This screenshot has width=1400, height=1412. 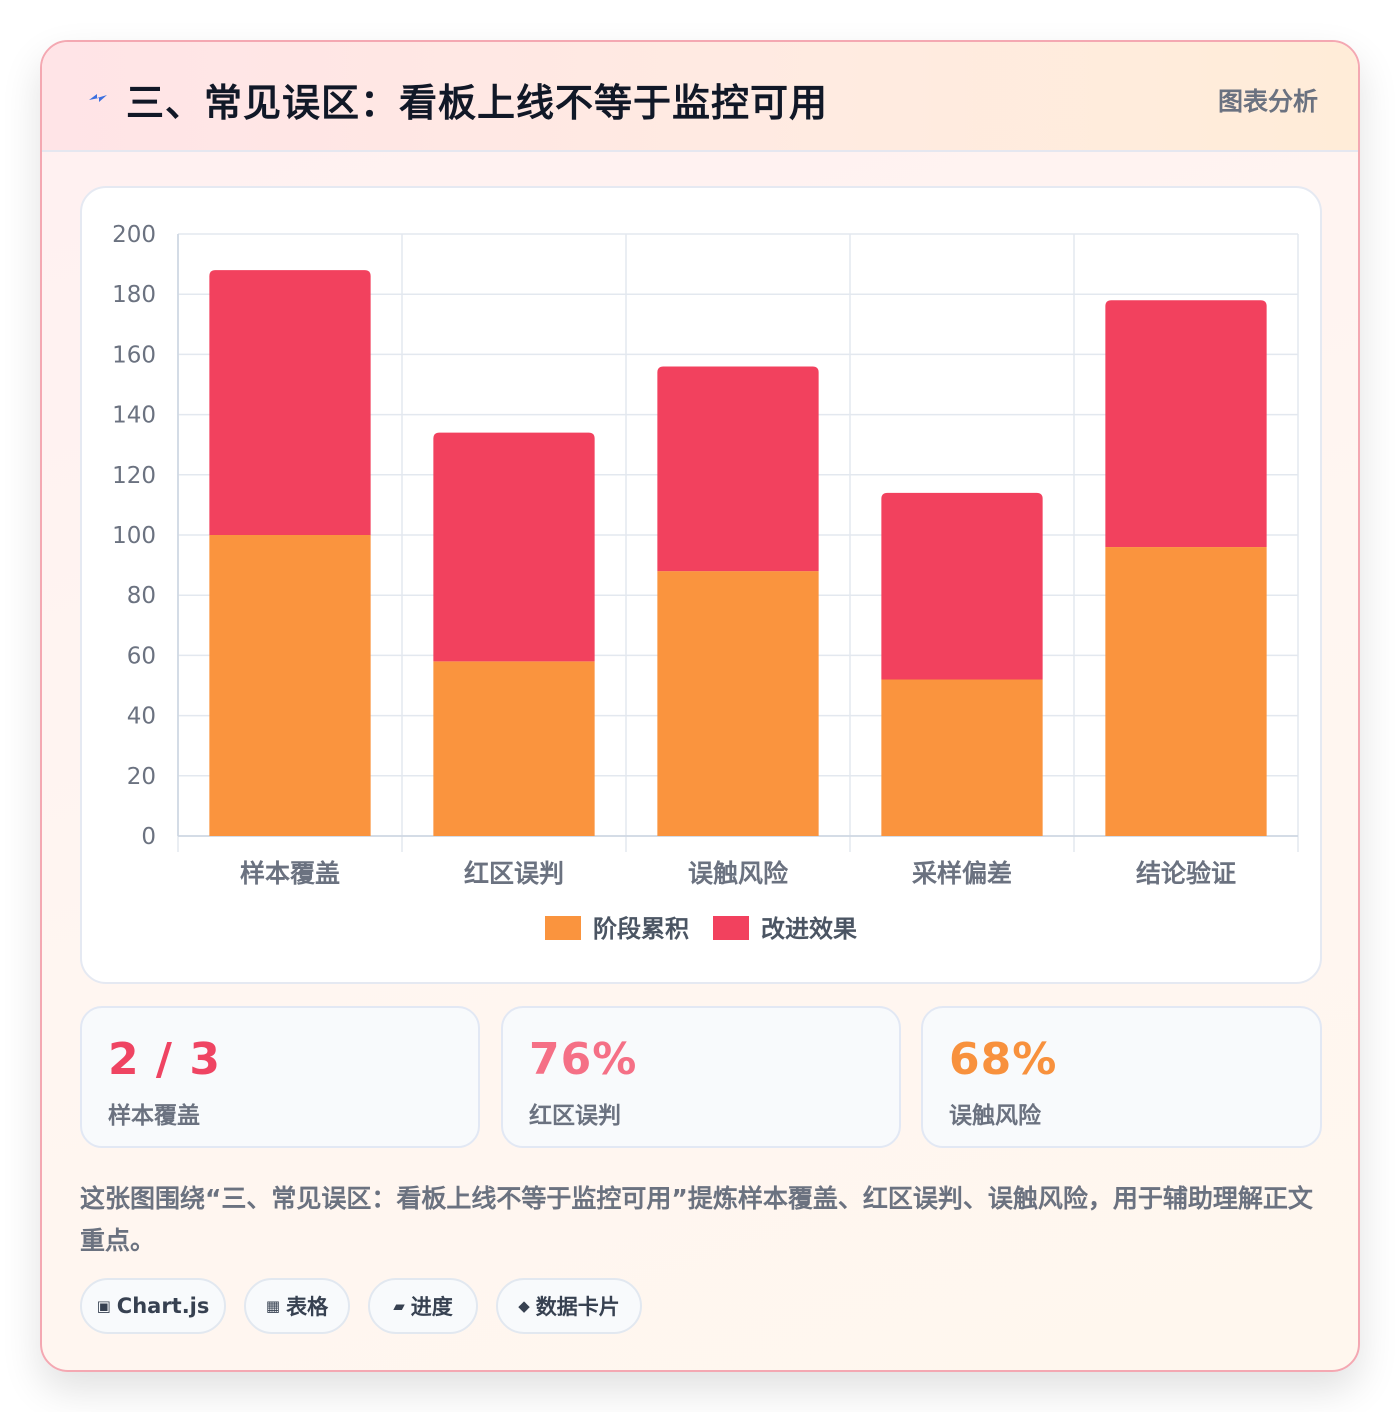 I want to click on stat-label: 样本覆盖, so click(x=154, y=1116).